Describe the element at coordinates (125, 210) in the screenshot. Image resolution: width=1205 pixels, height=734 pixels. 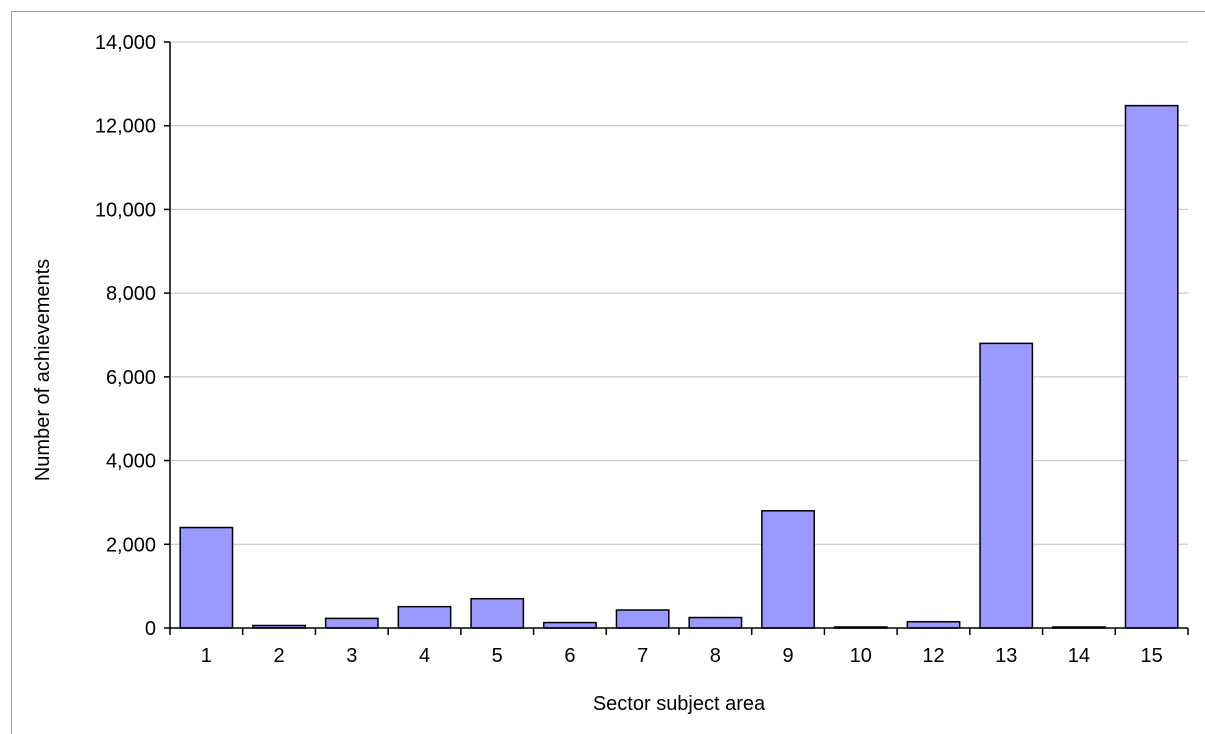
I see `y-tick-label: 10,000` at that location.